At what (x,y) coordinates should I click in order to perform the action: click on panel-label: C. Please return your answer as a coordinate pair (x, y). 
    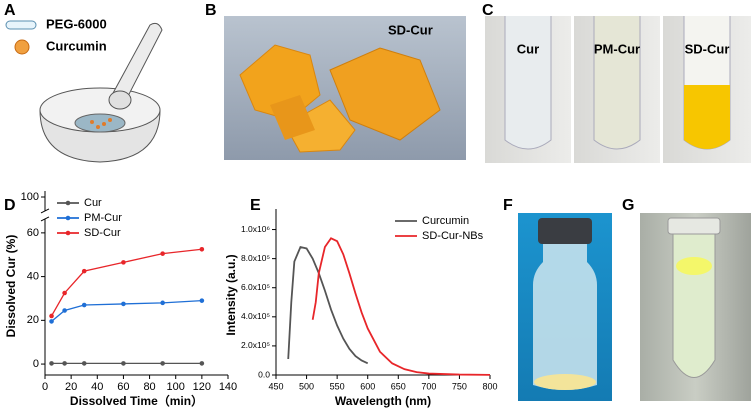
    Looking at the image, I should click on (488, 10).